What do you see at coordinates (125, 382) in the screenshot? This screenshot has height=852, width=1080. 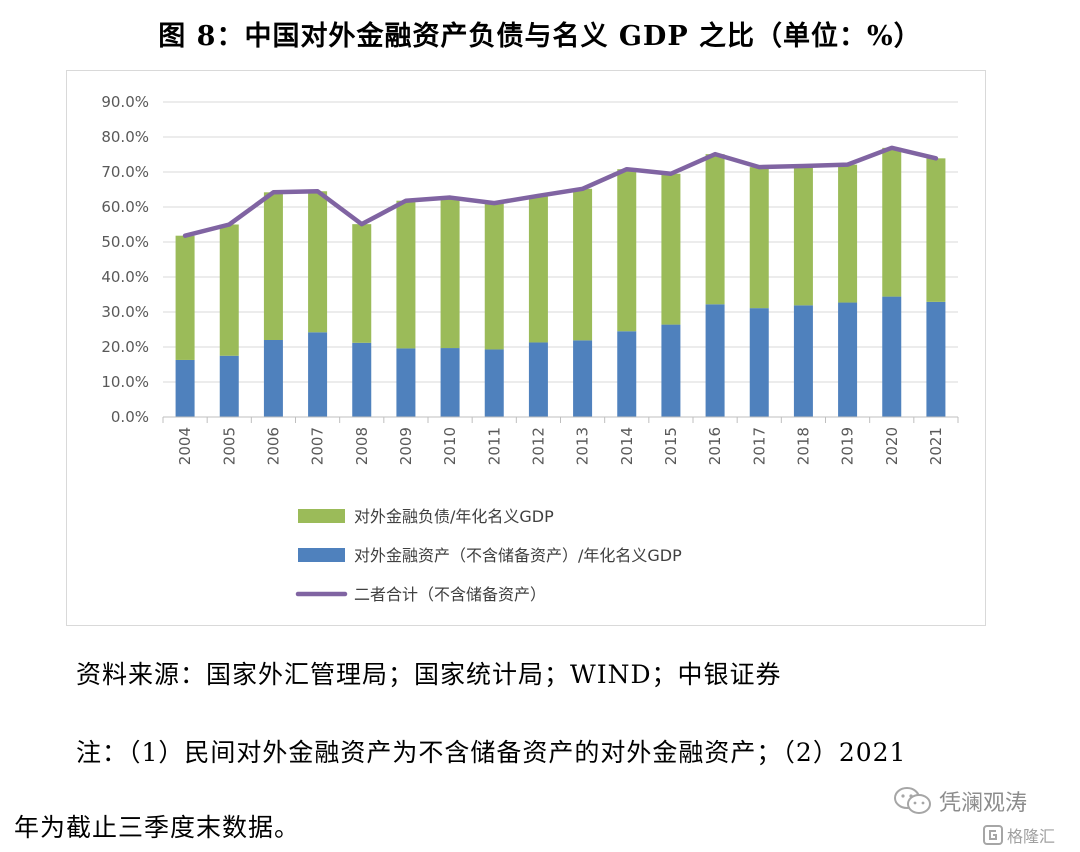 I see `y-tick-label: 10.0%` at bounding box center [125, 382].